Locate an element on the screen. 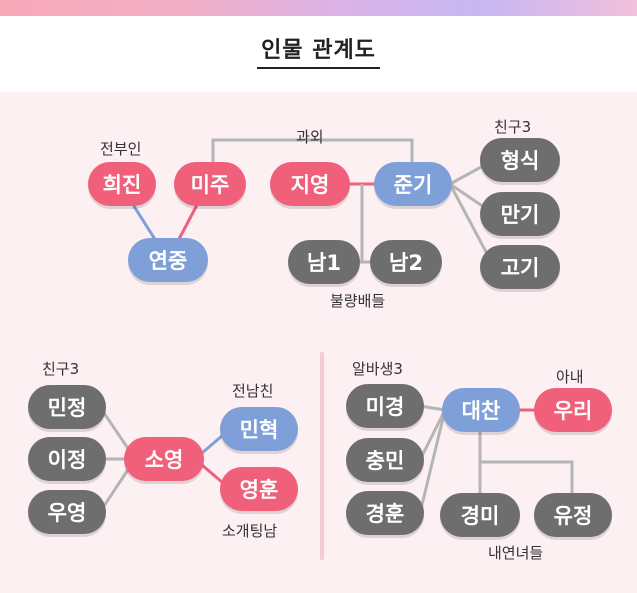 This screenshot has width=637, height=593. label-part-timer-3: 알바생3 is located at coordinates (377, 369).